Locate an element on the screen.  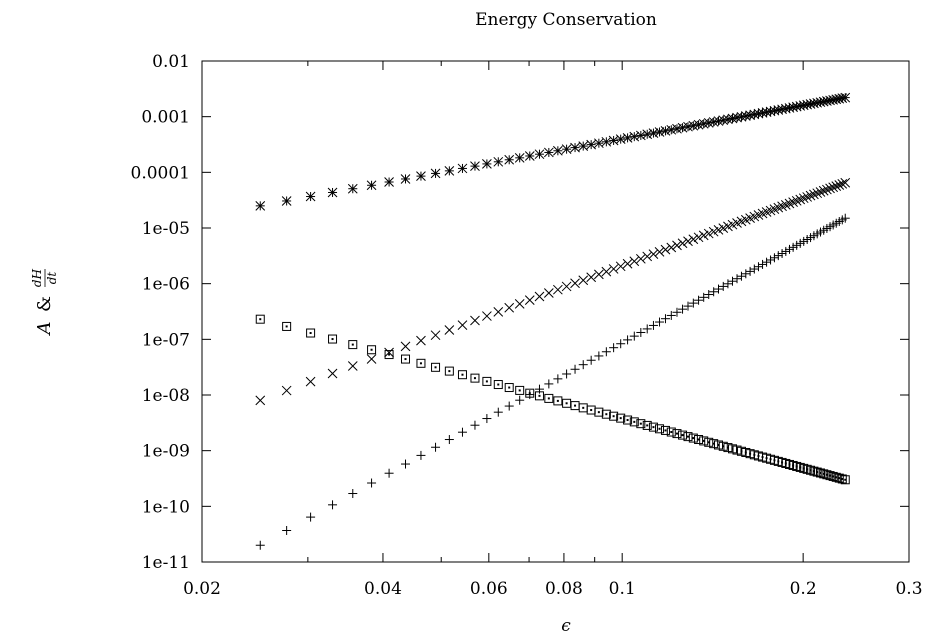
y-tick-label: 1e-11 is located at coordinates (166, 563).